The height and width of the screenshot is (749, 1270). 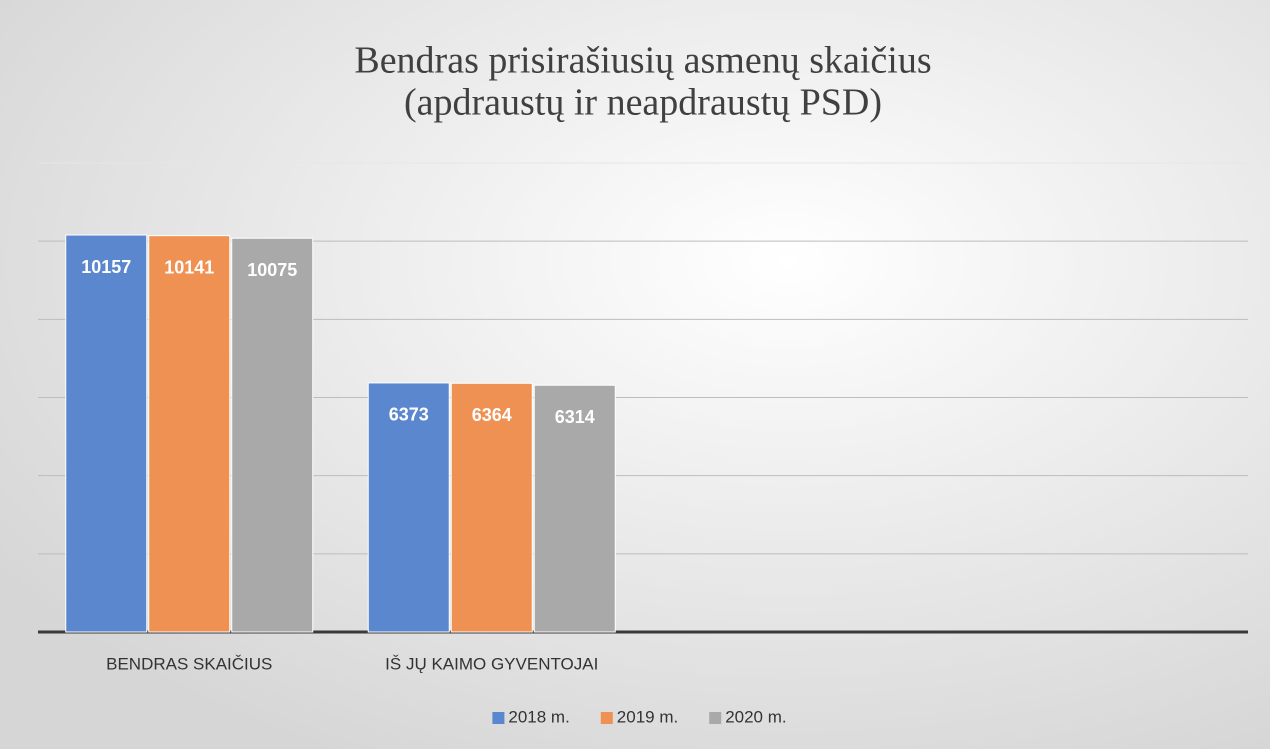 I want to click on data-label: 6364, so click(x=492, y=415).